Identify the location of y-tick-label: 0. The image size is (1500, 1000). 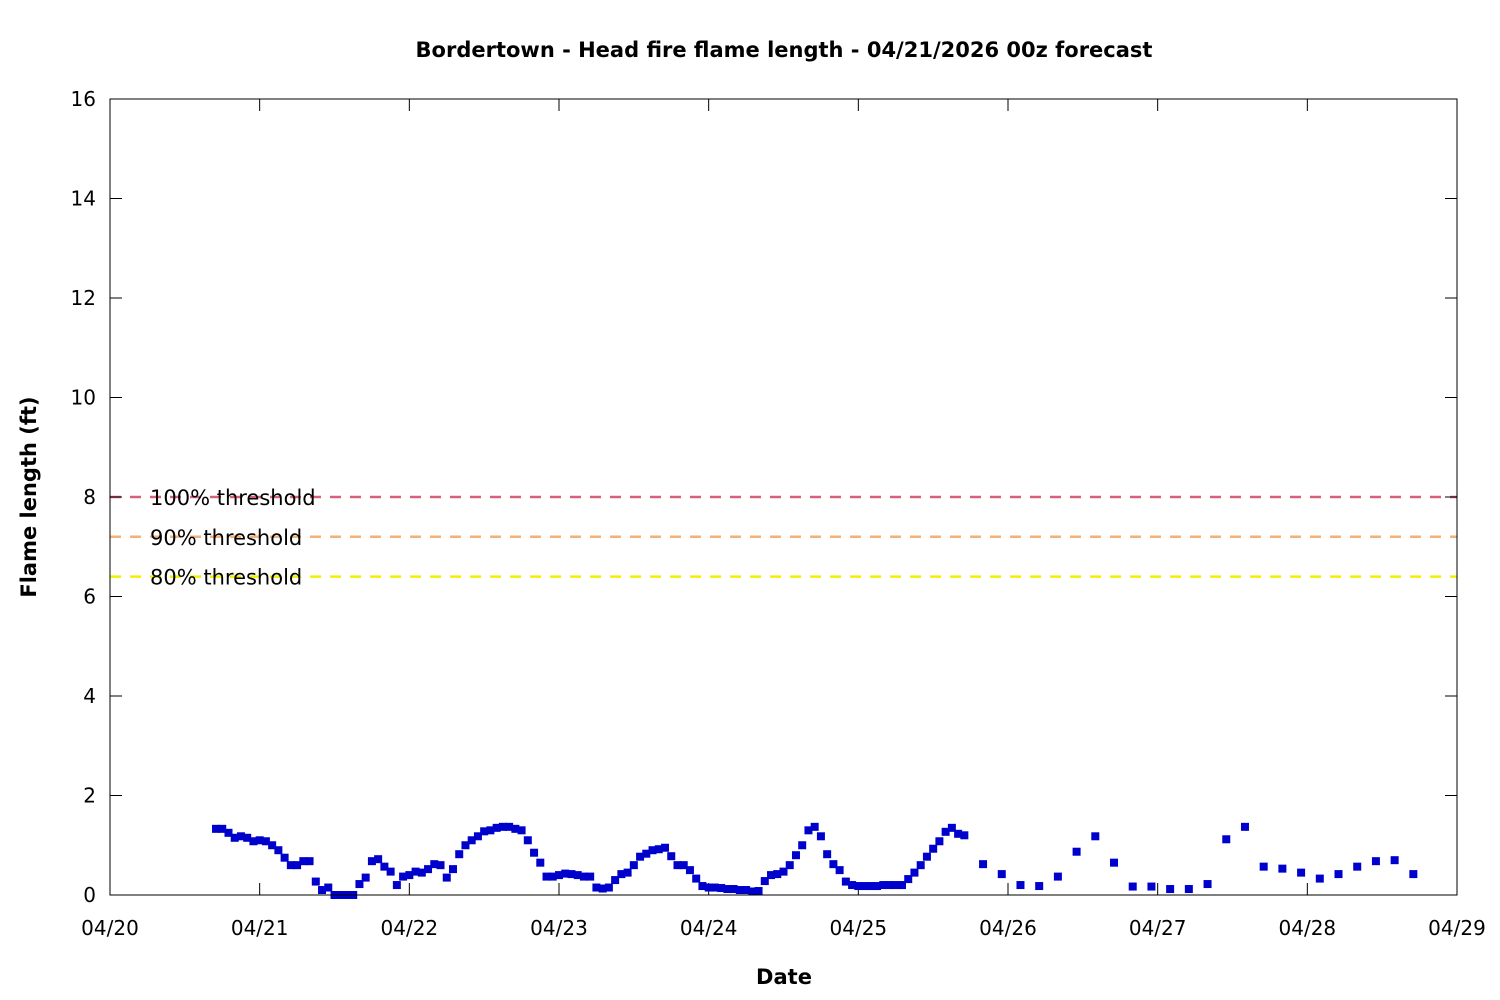
(89, 895).